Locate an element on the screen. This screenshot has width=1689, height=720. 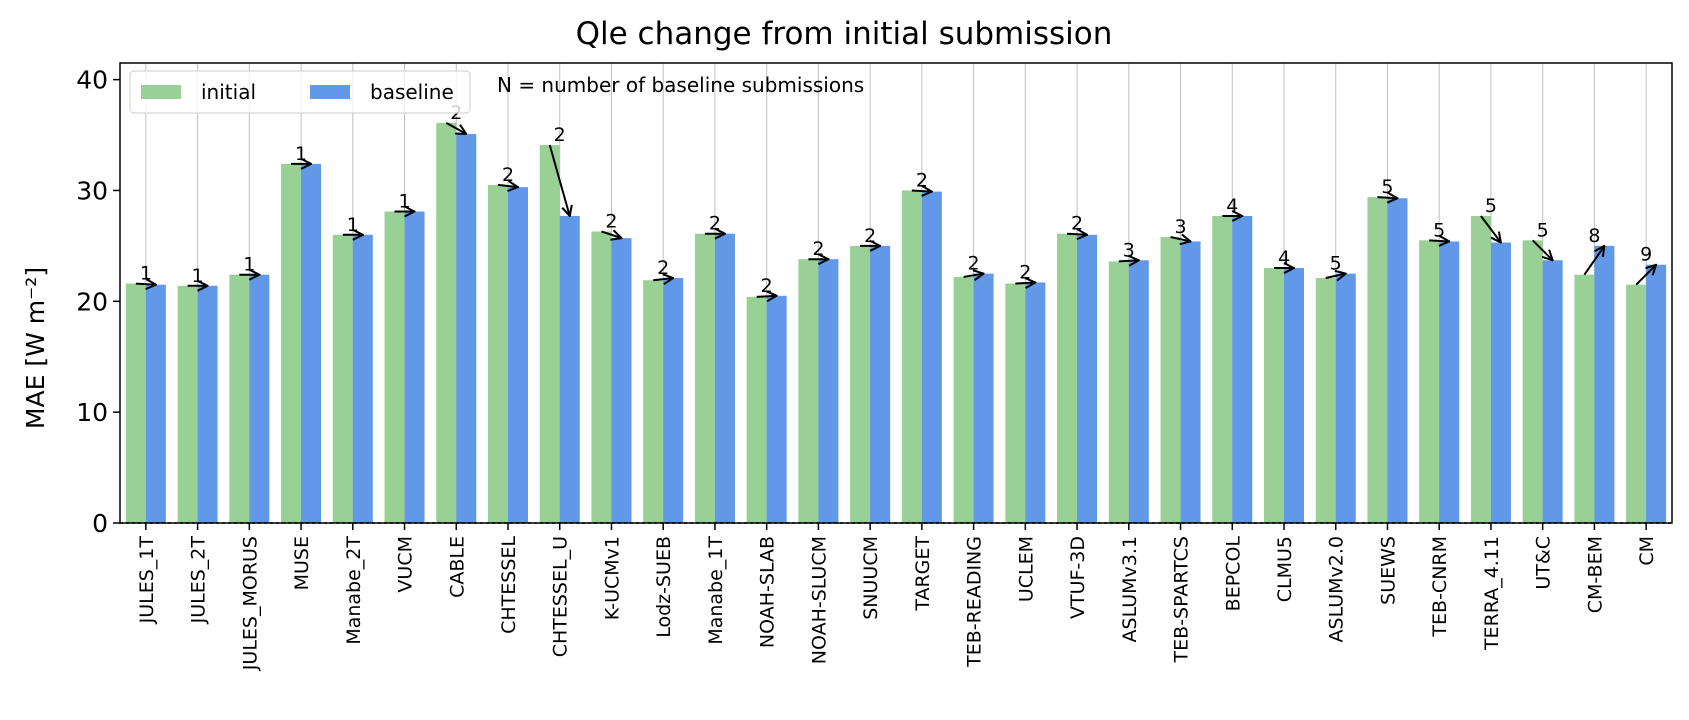
y-tick-label: 20 is located at coordinates (92, 301).